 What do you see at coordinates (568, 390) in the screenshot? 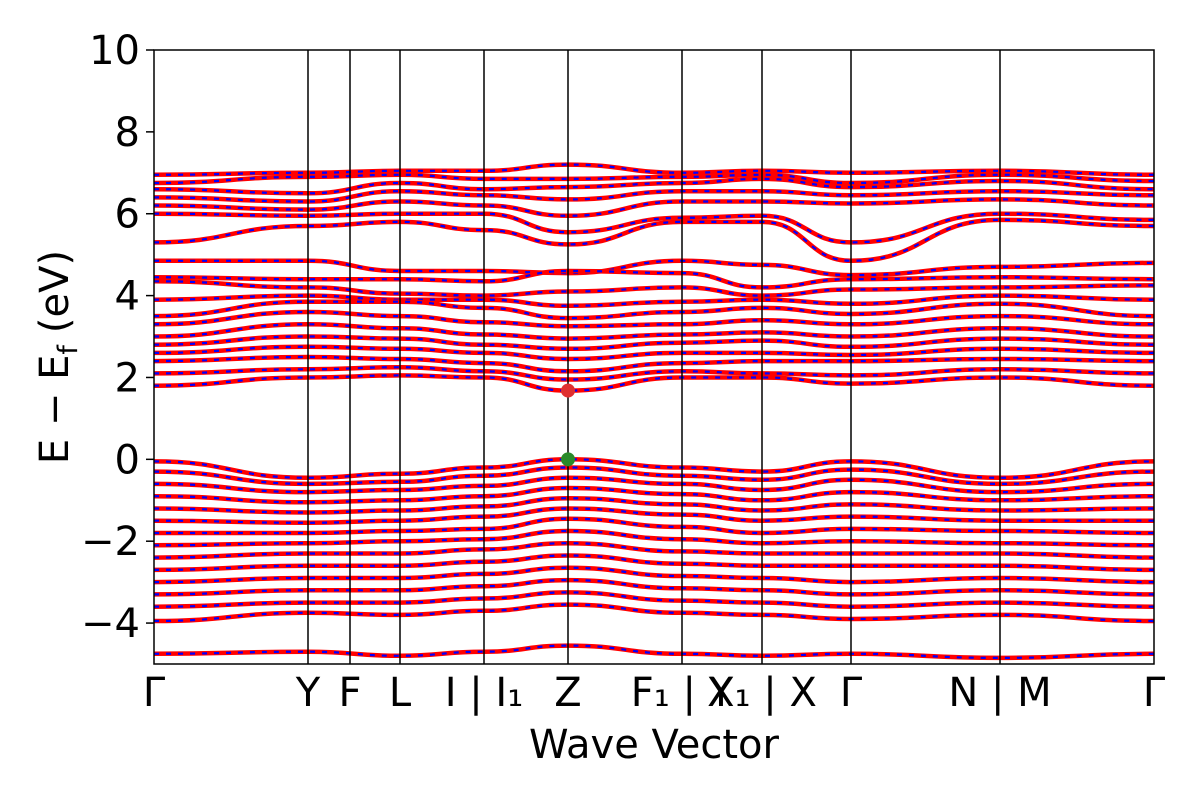
I see `band-edge-marker-cbm` at bounding box center [568, 390].